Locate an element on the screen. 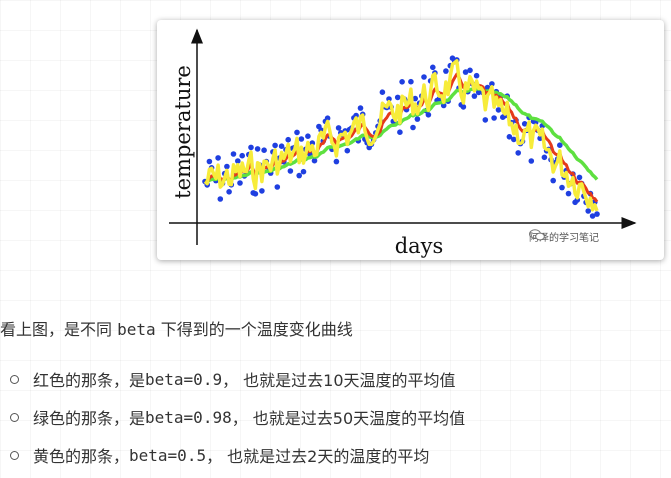  list-item: 绿色的那条，是 beta=0.98， 也就是过去50天温度的平均值 is located at coordinates (237, 417).